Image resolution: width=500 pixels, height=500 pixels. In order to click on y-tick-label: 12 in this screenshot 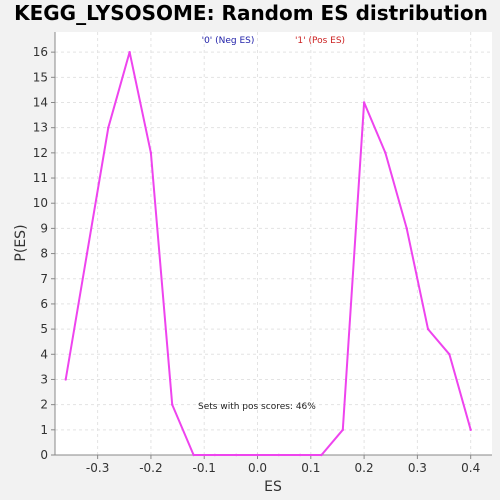, I will do `click(40, 153)`.